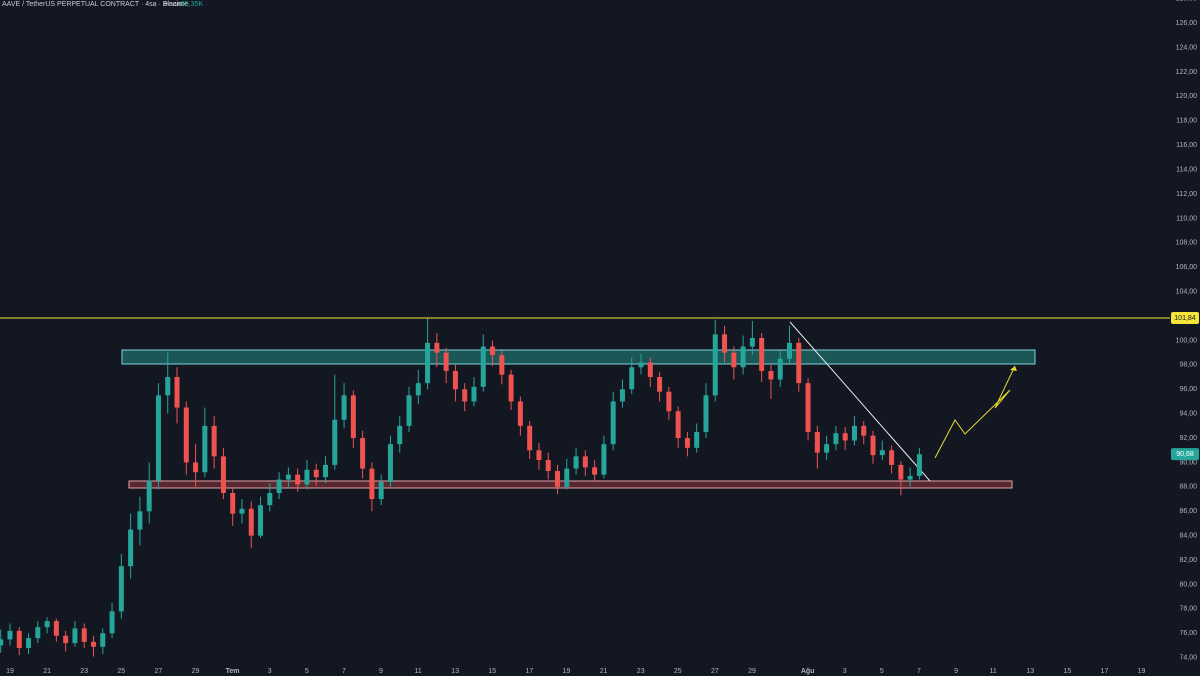 Image resolution: width=1200 pixels, height=676 pixels. I want to click on y-tick-label: 110,00, so click(1186, 218).